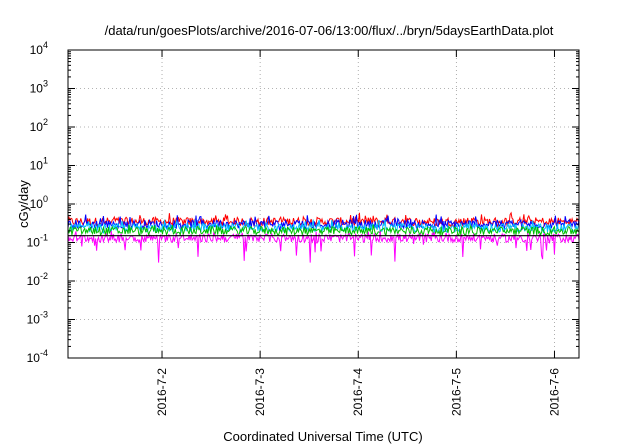 The height and width of the screenshot is (448, 640). What do you see at coordinates (260, 392) in the screenshot?
I see `x-tick-label: 2016-7-3` at bounding box center [260, 392].